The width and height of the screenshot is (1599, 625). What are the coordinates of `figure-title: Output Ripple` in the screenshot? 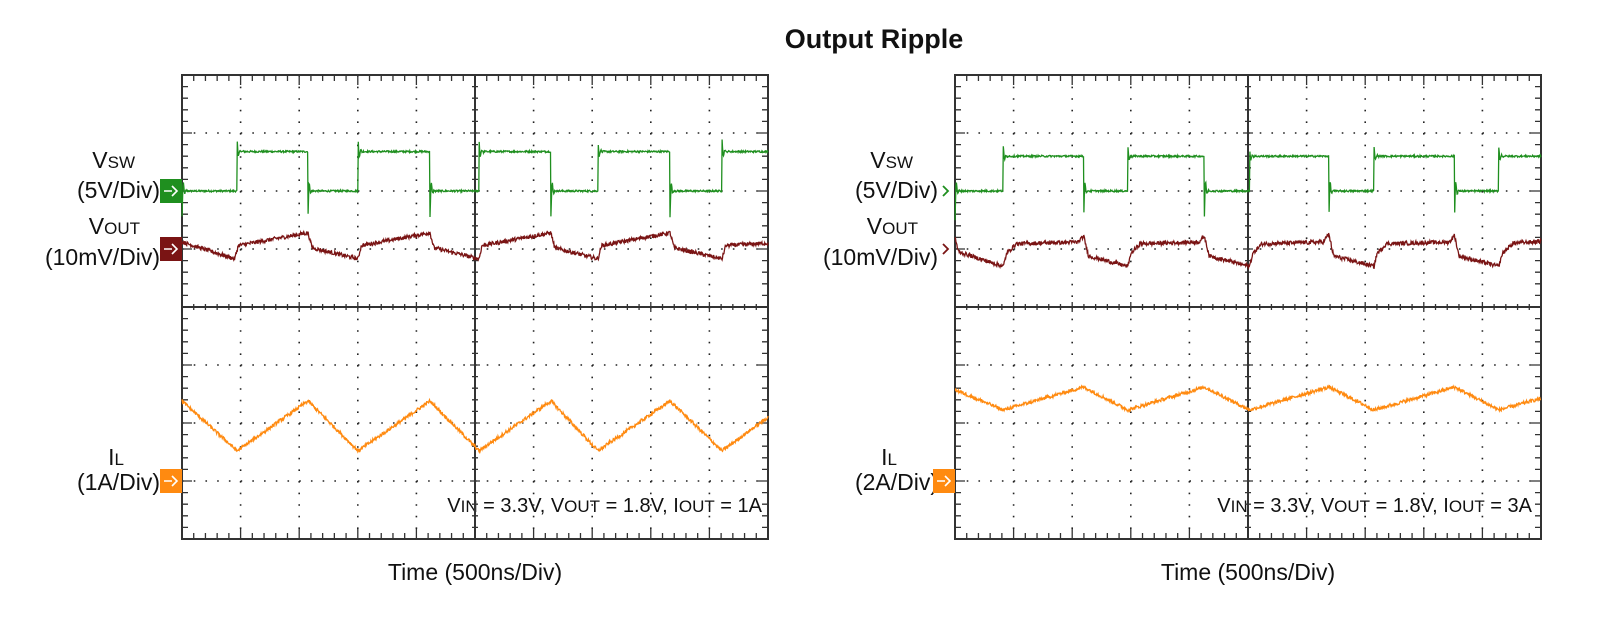 It's located at (874, 39).